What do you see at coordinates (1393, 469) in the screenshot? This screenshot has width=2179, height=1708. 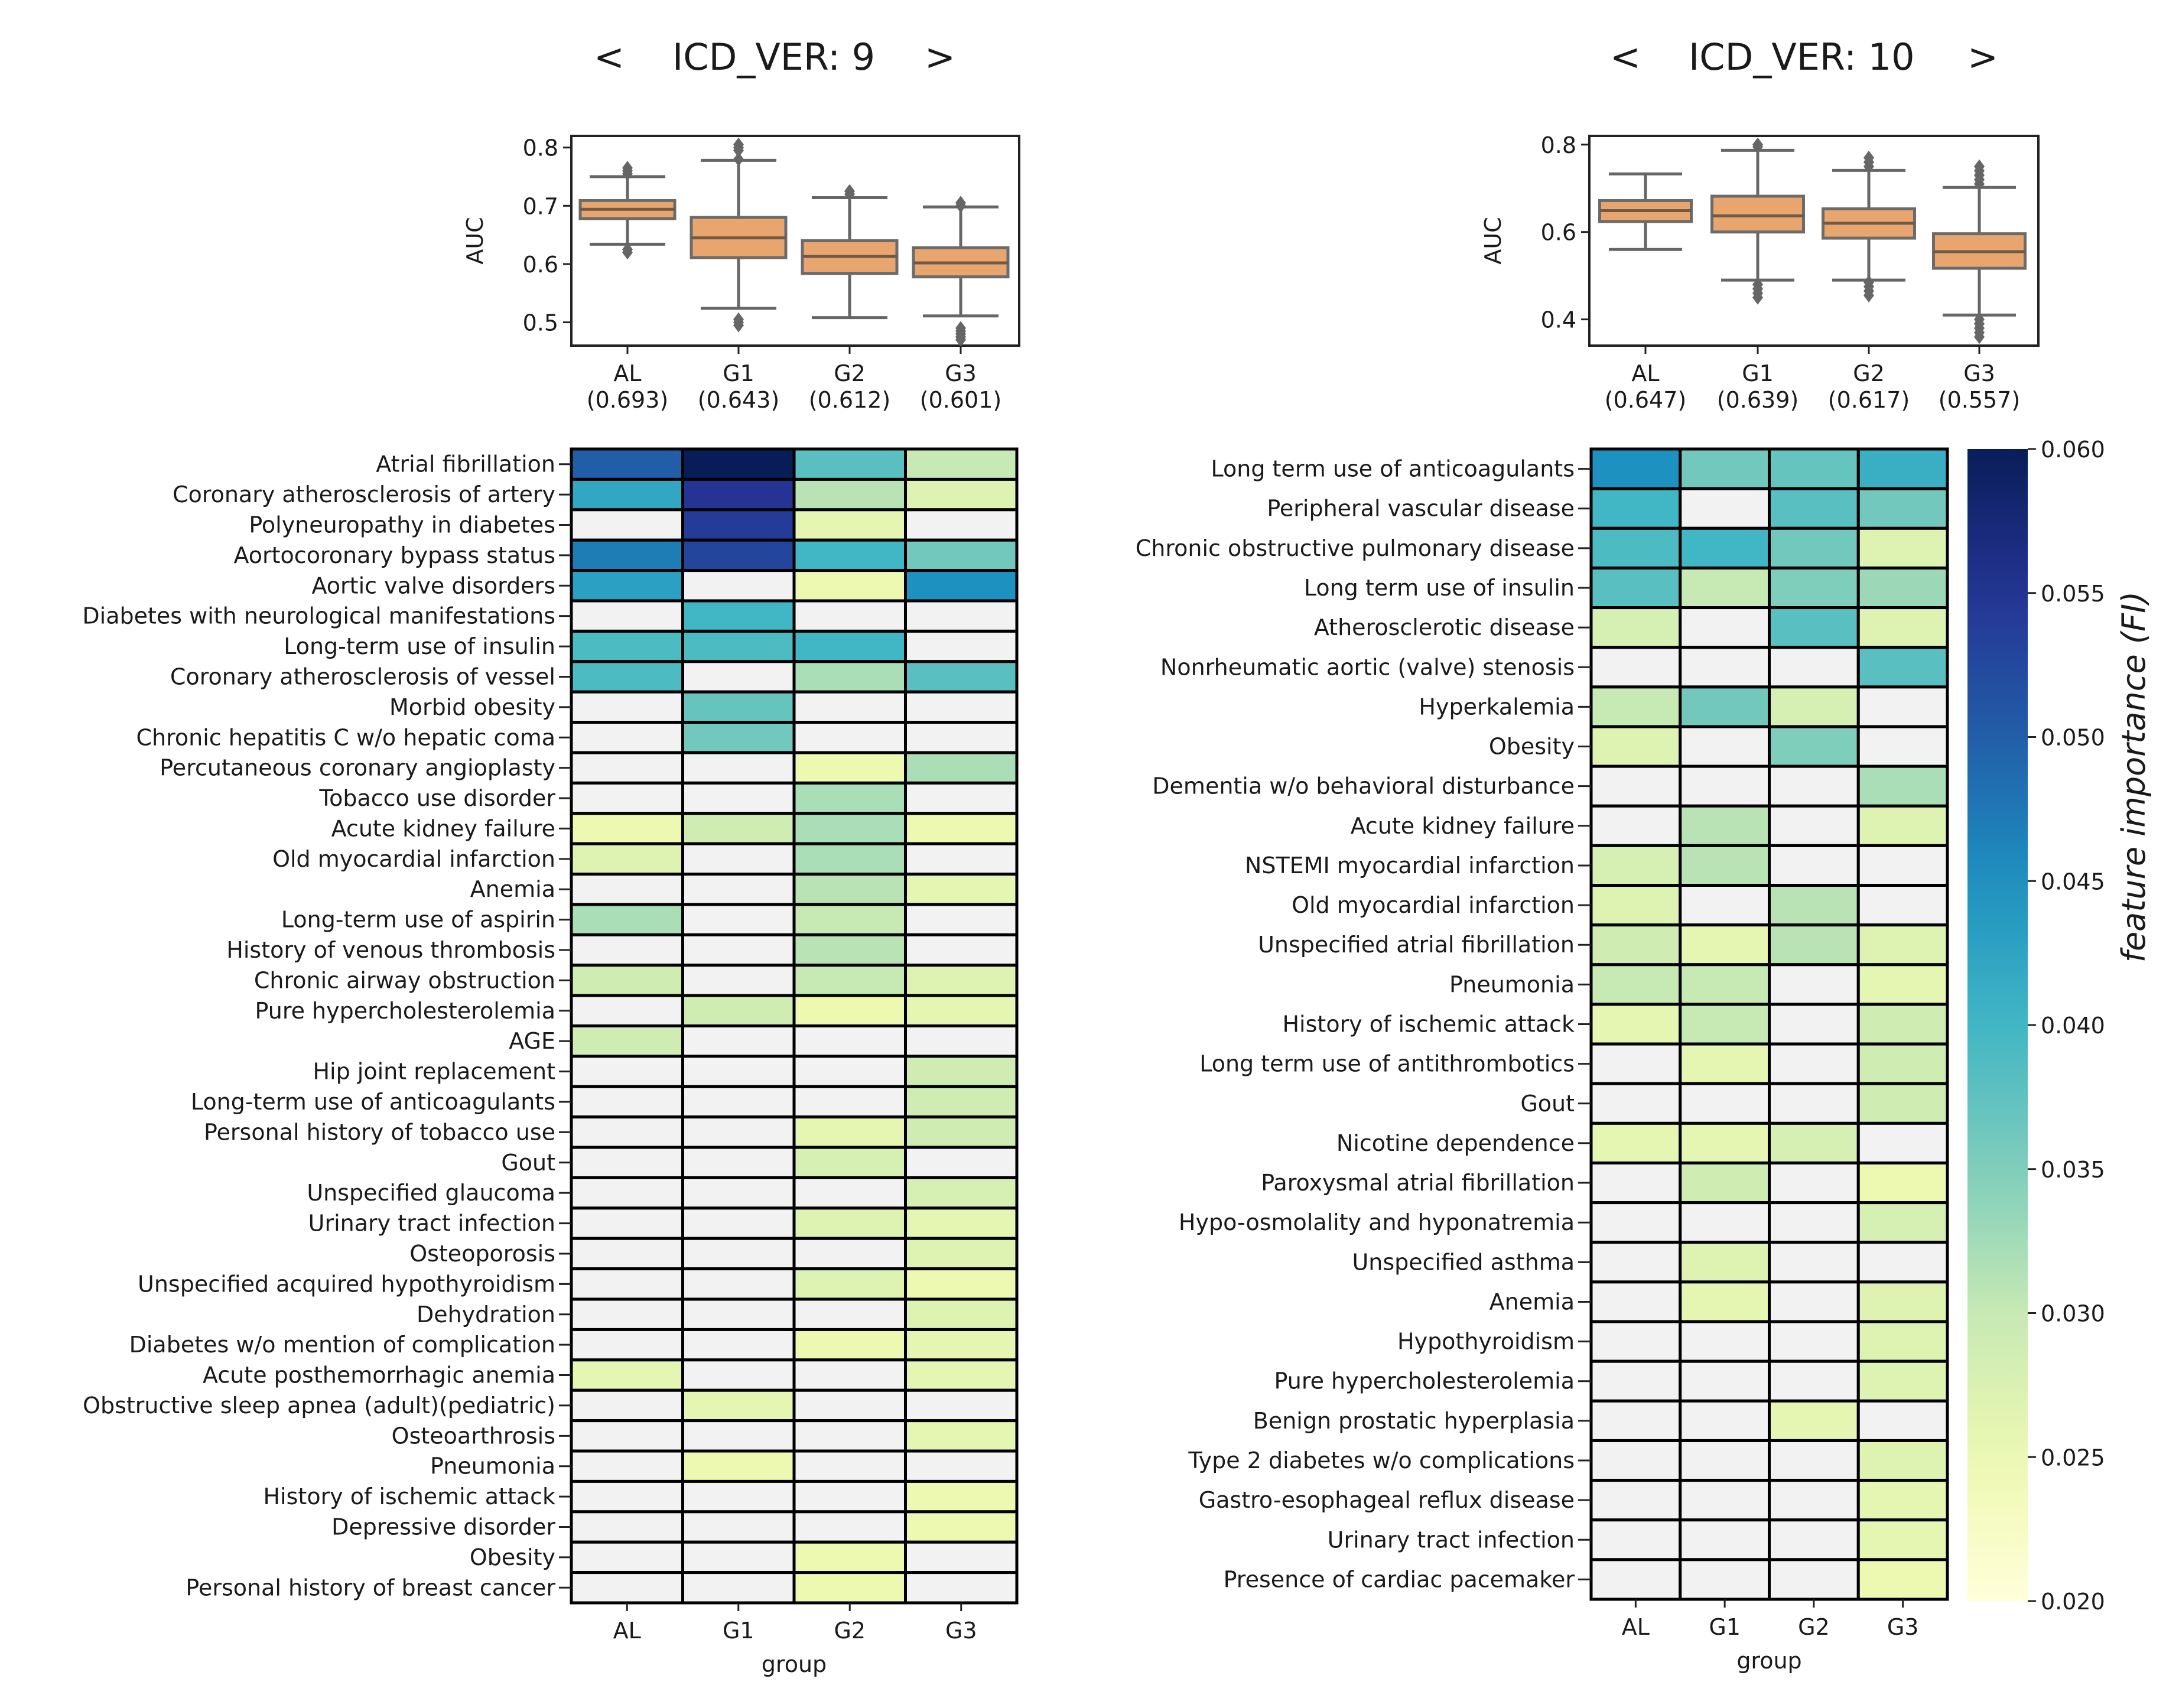 I see `icd10-row-label: Long term use of anticoagulants` at bounding box center [1393, 469].